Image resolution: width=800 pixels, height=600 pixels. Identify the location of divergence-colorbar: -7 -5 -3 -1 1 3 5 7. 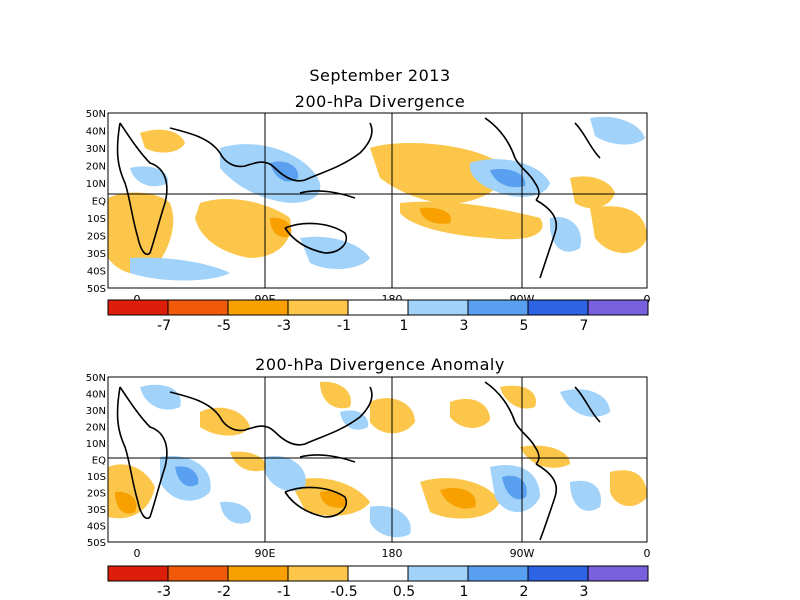
(378, 316).